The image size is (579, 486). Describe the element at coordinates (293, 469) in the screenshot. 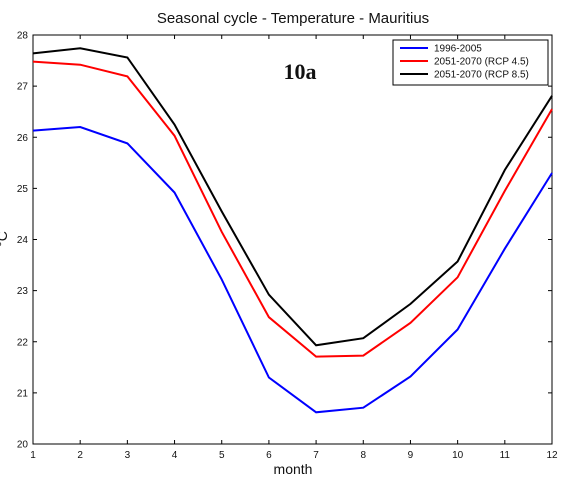

I see `x-axis-label: month` at that location.